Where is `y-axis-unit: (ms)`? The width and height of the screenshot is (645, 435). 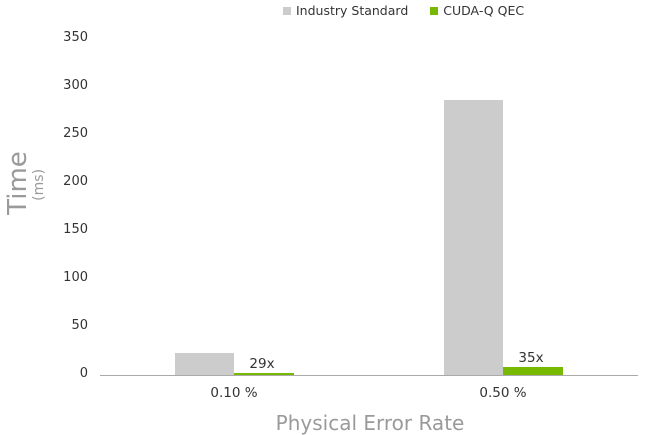
y-axis-unit: (ms) is located at coordinates (38, 184).